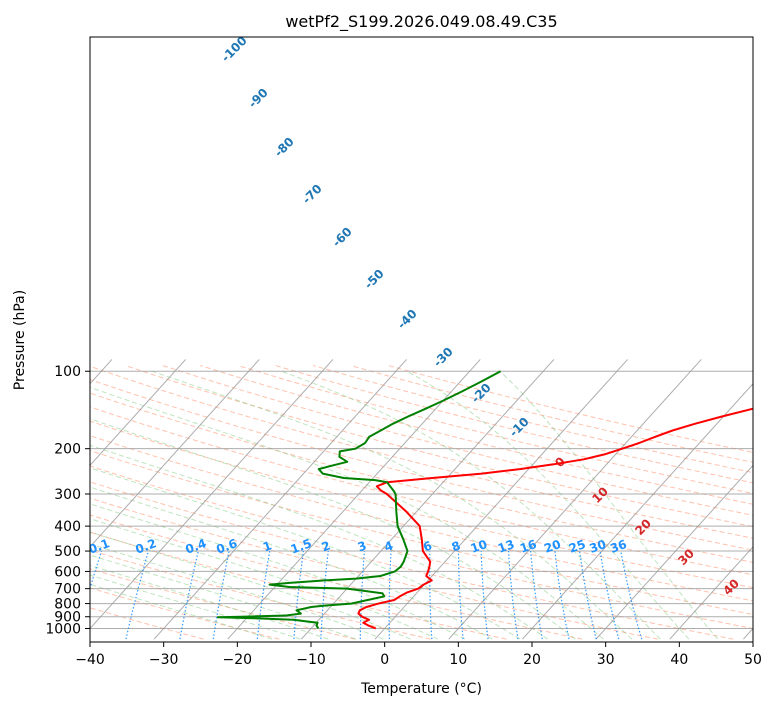  What do you see at coordinates (267, 546) in the screenshot?
I see `mixing-ratio-label: 1` at bounding box center [267, 546].